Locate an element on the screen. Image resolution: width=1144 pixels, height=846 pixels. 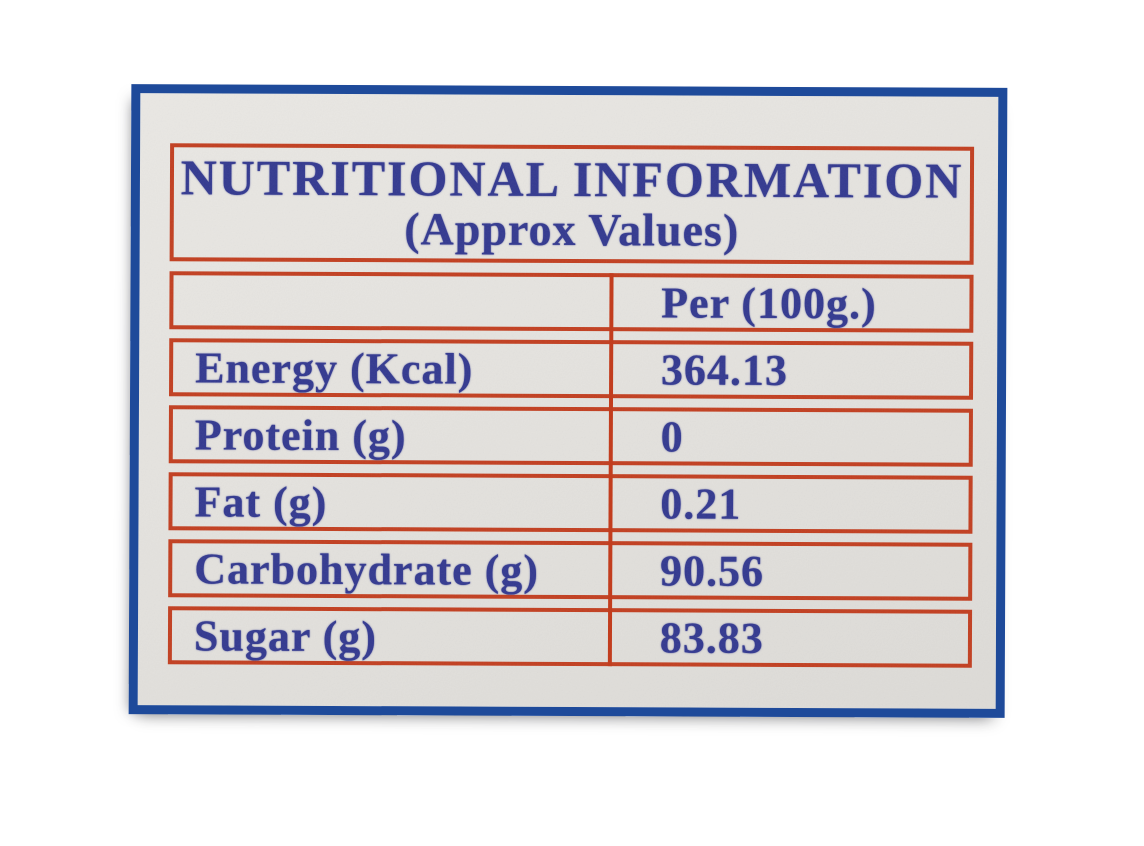
row-value-cell: 0 is located at coordinates (672, 436).